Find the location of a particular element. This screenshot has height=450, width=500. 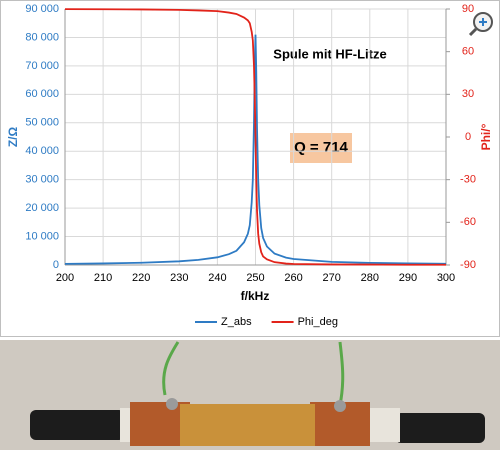

coil is located at coordinates (247, 425).